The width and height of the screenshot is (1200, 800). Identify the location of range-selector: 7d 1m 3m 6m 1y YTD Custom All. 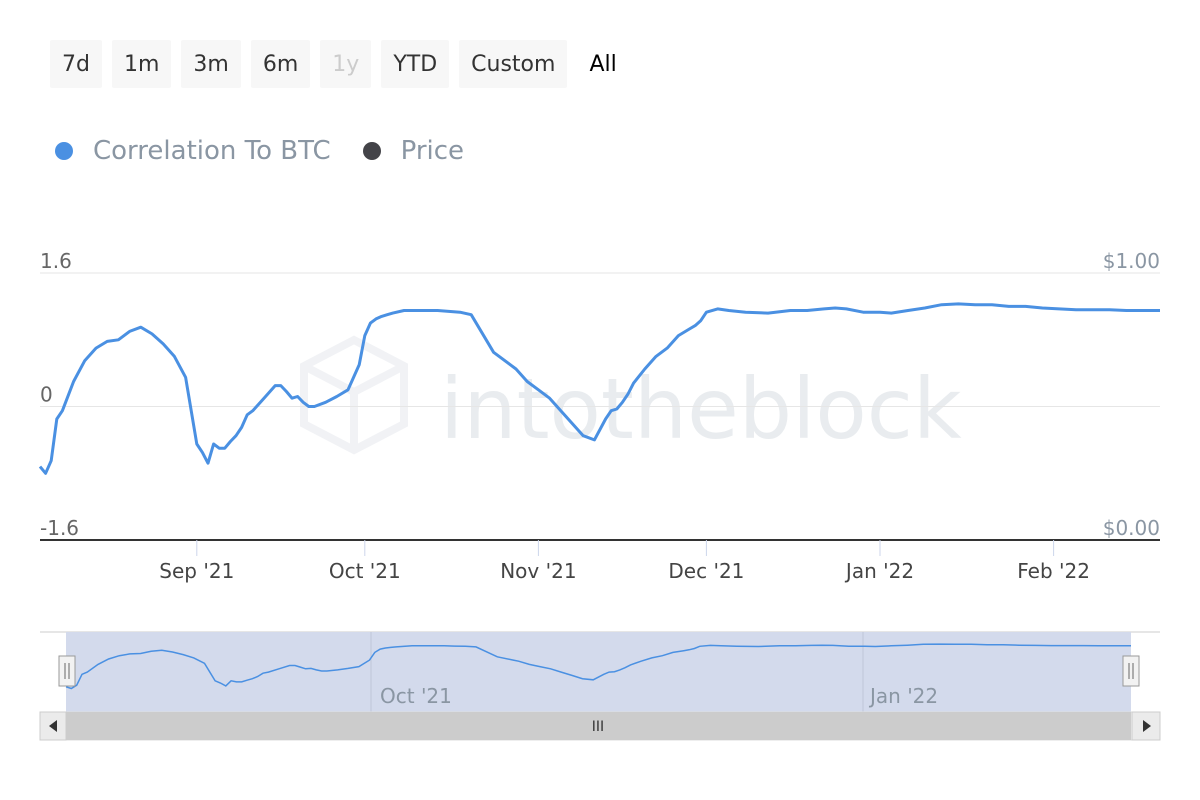
(344, 64).